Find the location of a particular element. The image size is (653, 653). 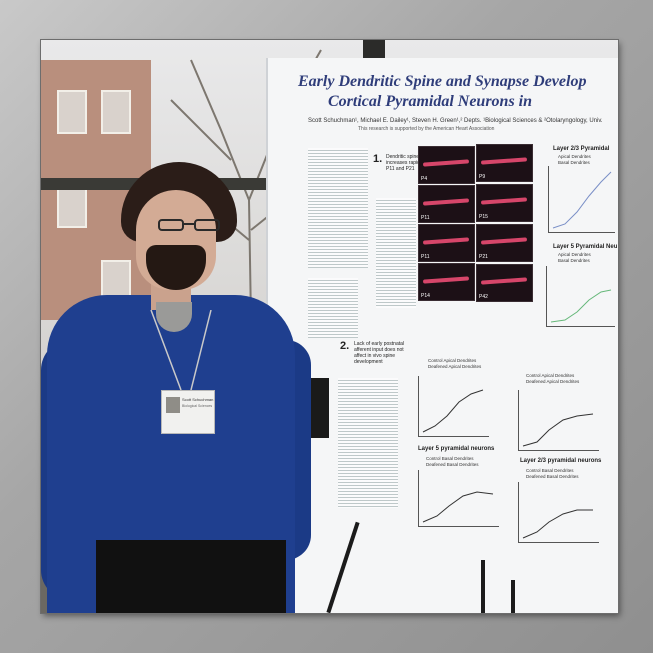

plot-basal-layer5 is located at coordinates (458, 498).